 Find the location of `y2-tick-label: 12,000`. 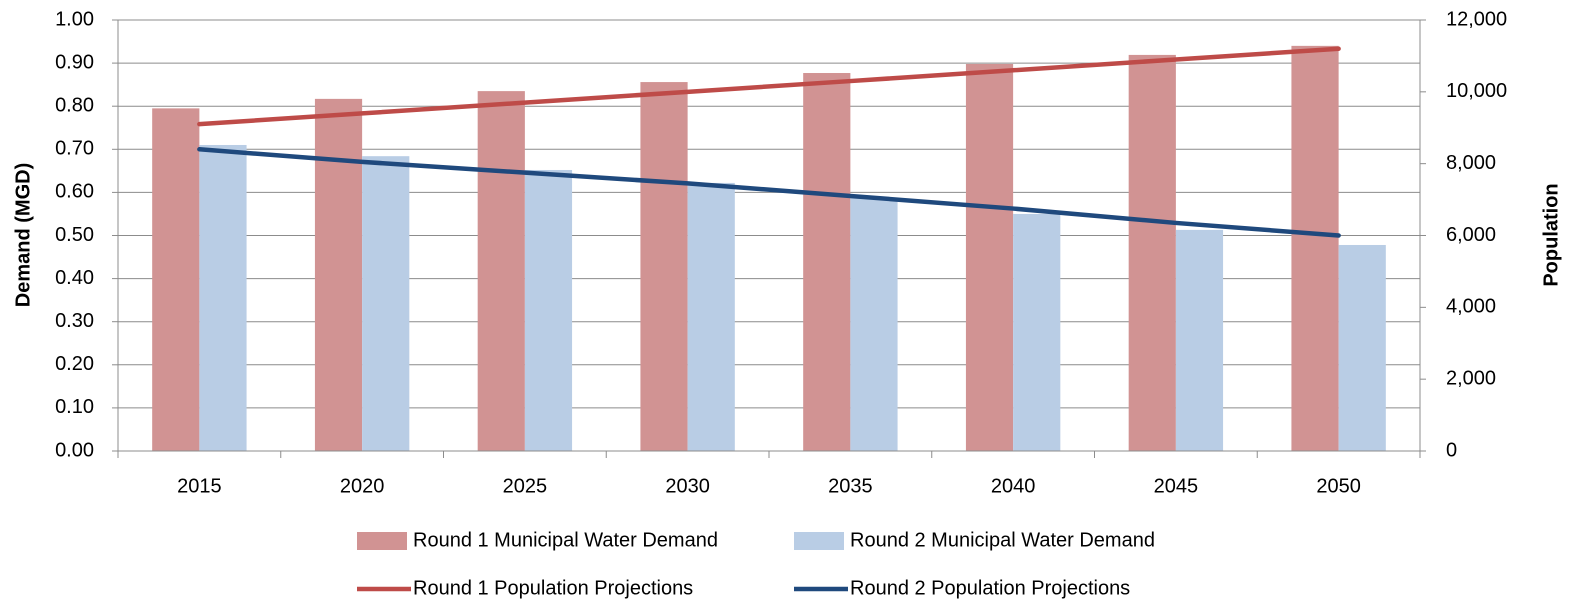

y2-tick-label: 12,000 is located at coordinates (1476, 19).